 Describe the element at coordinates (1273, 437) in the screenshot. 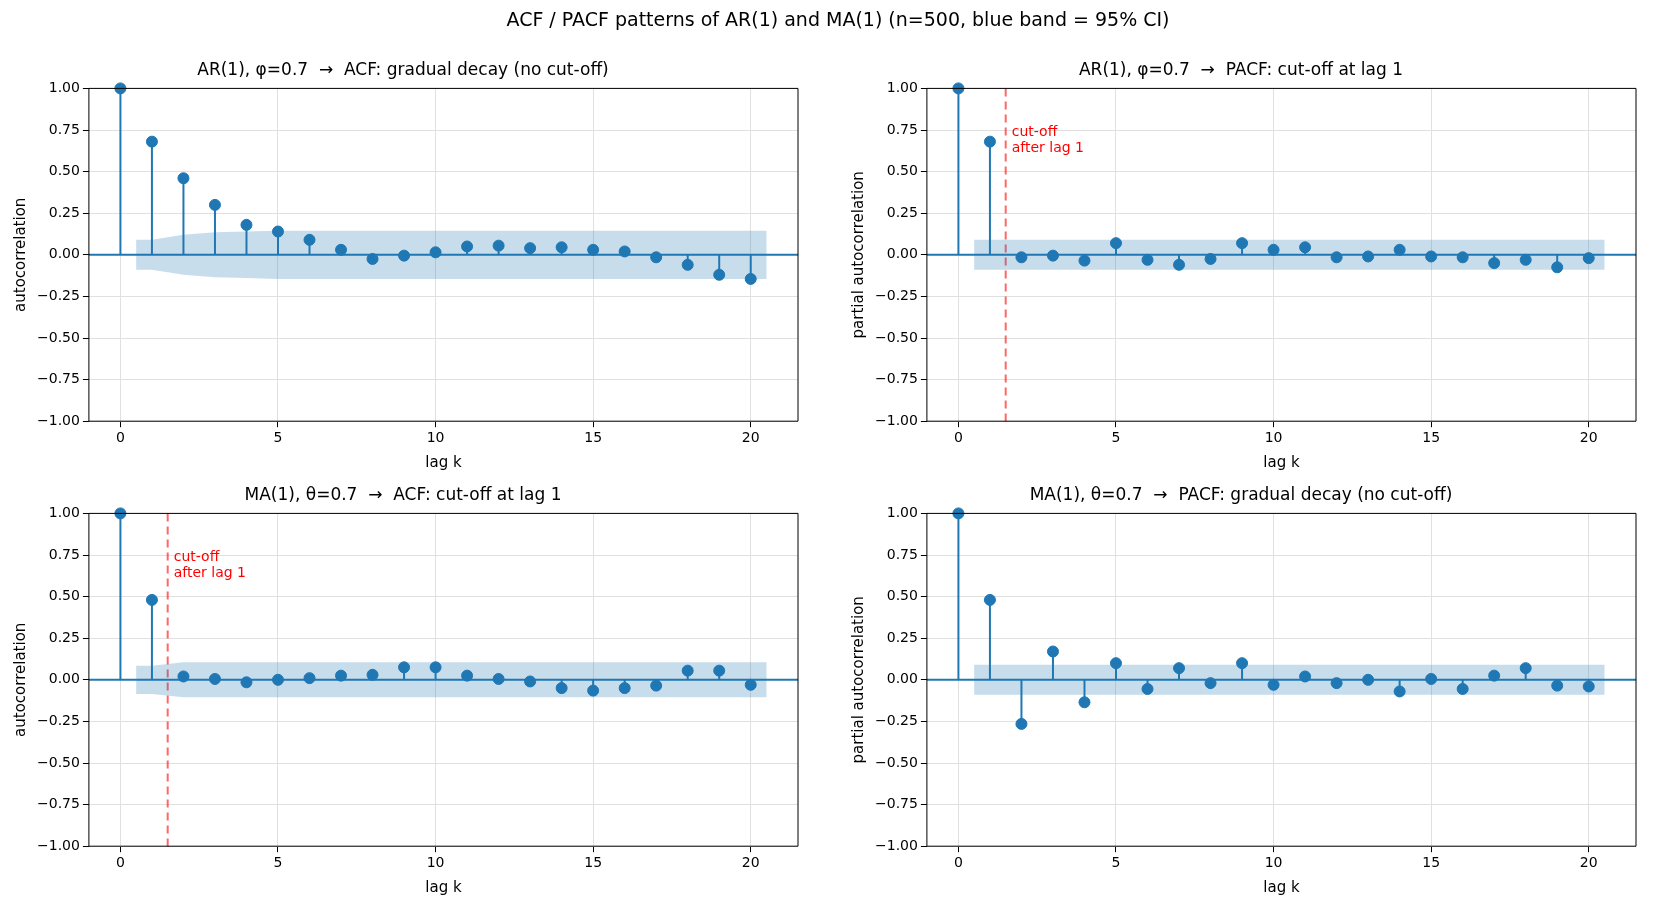

I see `x-tick-label: 10` at that location.